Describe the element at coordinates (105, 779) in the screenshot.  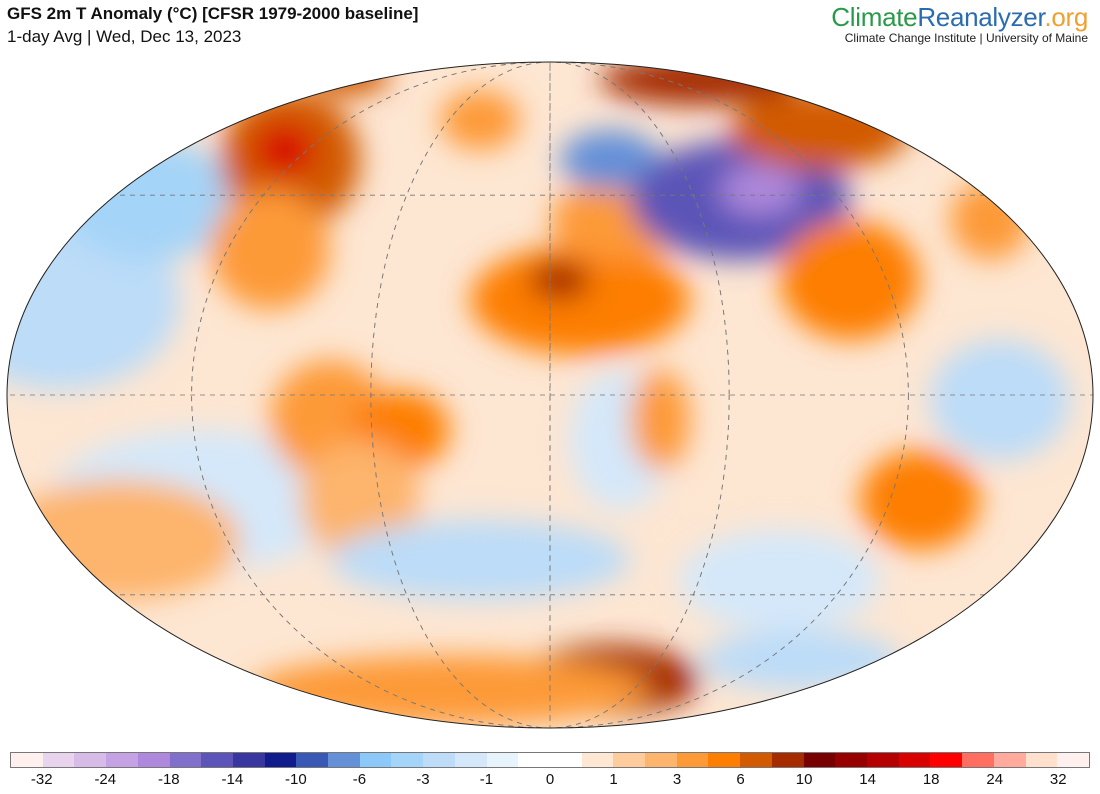
I see `colorbar-label: -24` at that location.